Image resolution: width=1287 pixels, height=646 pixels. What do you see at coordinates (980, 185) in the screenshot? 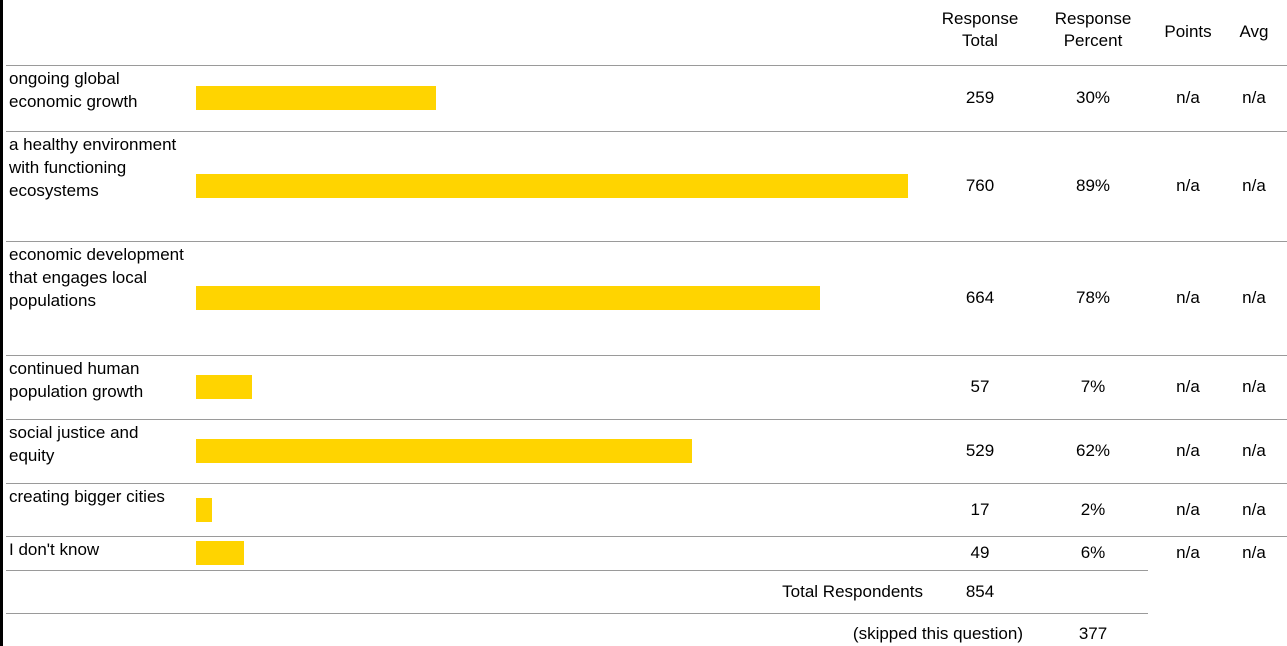
I see `response-total: 760` at bounding box center [980, 185].